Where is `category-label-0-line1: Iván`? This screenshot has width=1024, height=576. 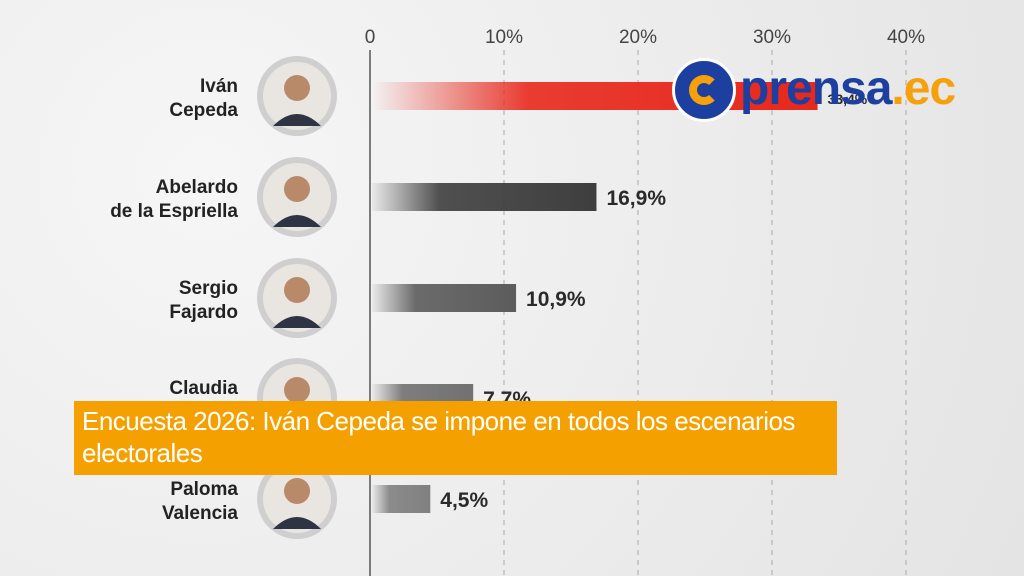
category-label-0-line1: Iván is located at coordinates (219, 86).